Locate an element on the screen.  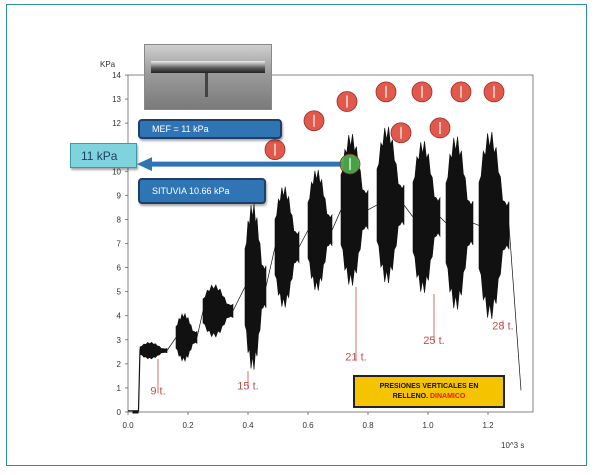
sensor-rod-image is located at coordinates (206, 85).